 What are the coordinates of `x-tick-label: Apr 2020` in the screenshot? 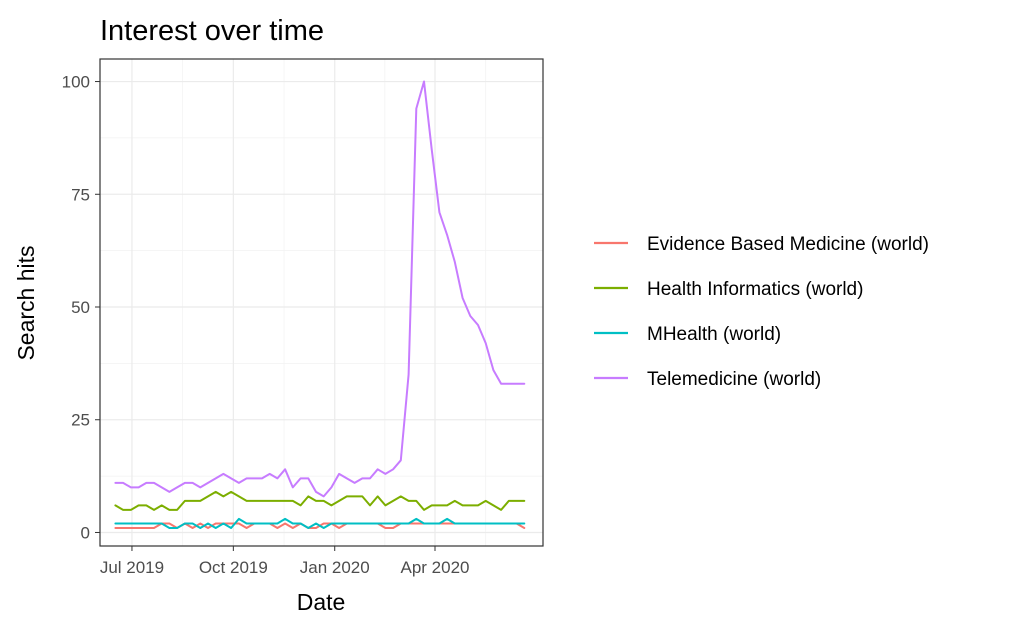 It's located at (435, 567).